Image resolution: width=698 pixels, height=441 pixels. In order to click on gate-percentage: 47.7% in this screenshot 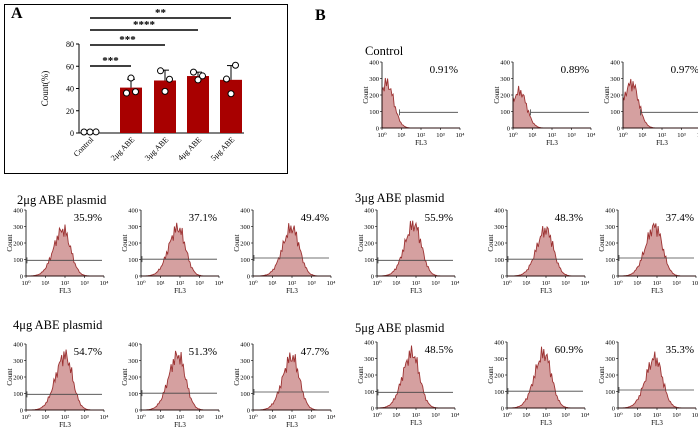, I will do `click(315, 352)`.